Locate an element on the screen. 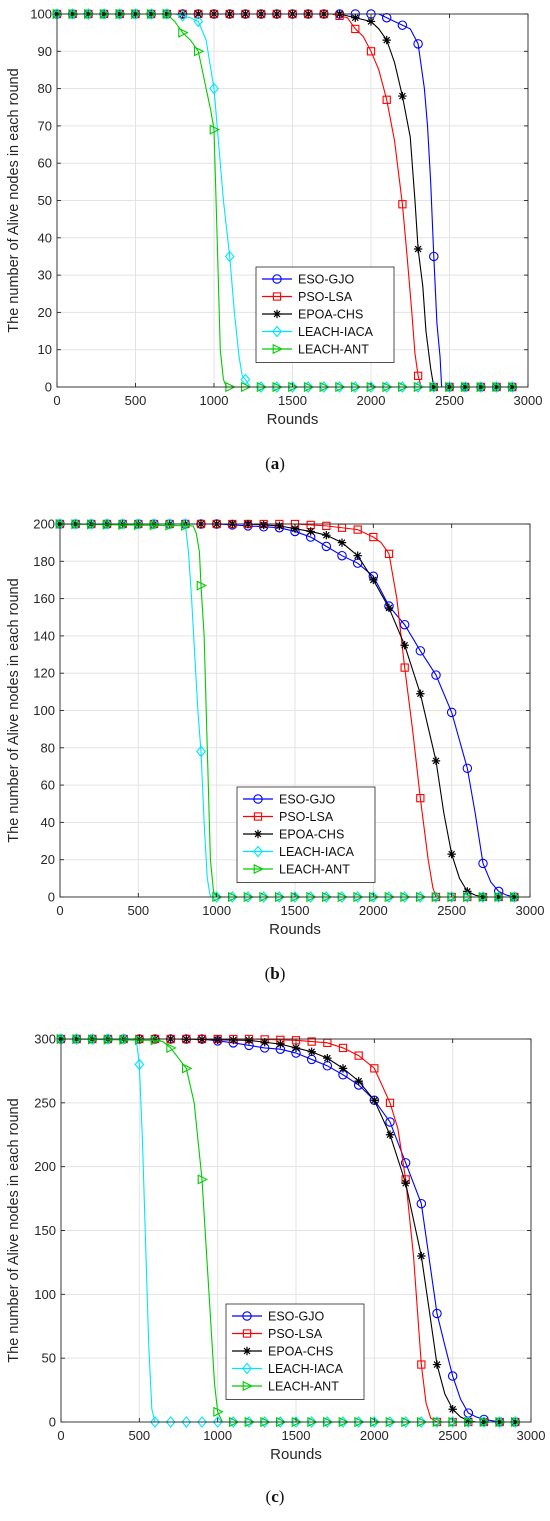 This screenshot has height=1521, width=550. y-axis-label: The number of Alive nodes in each round is located at coordinates (14, 1230).